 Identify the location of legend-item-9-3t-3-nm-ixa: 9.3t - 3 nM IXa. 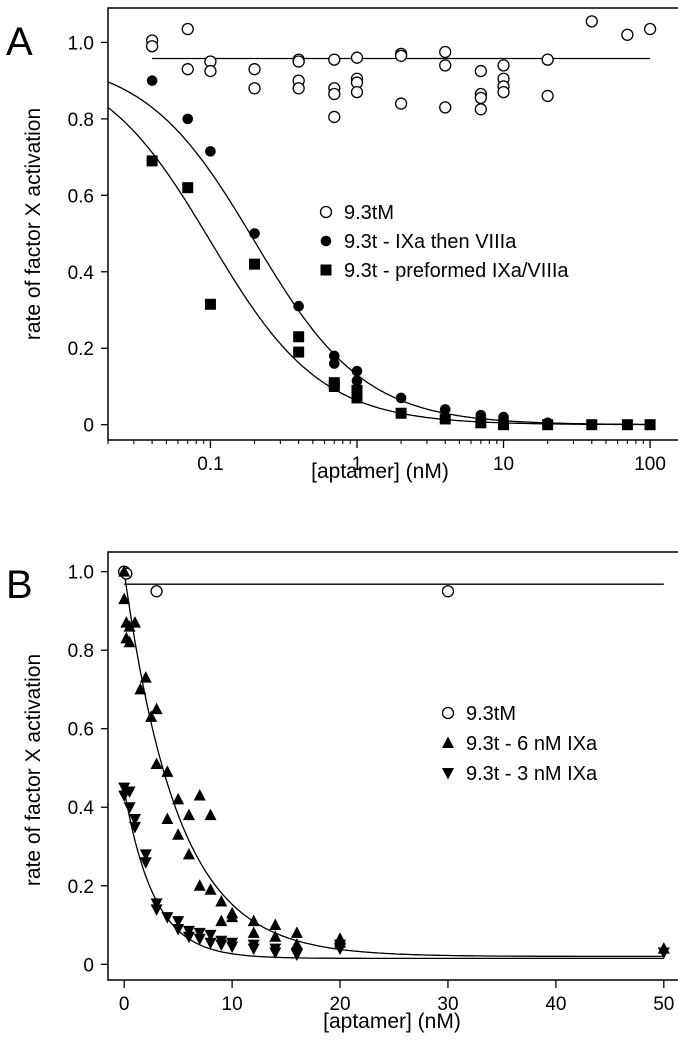
(520, 774).